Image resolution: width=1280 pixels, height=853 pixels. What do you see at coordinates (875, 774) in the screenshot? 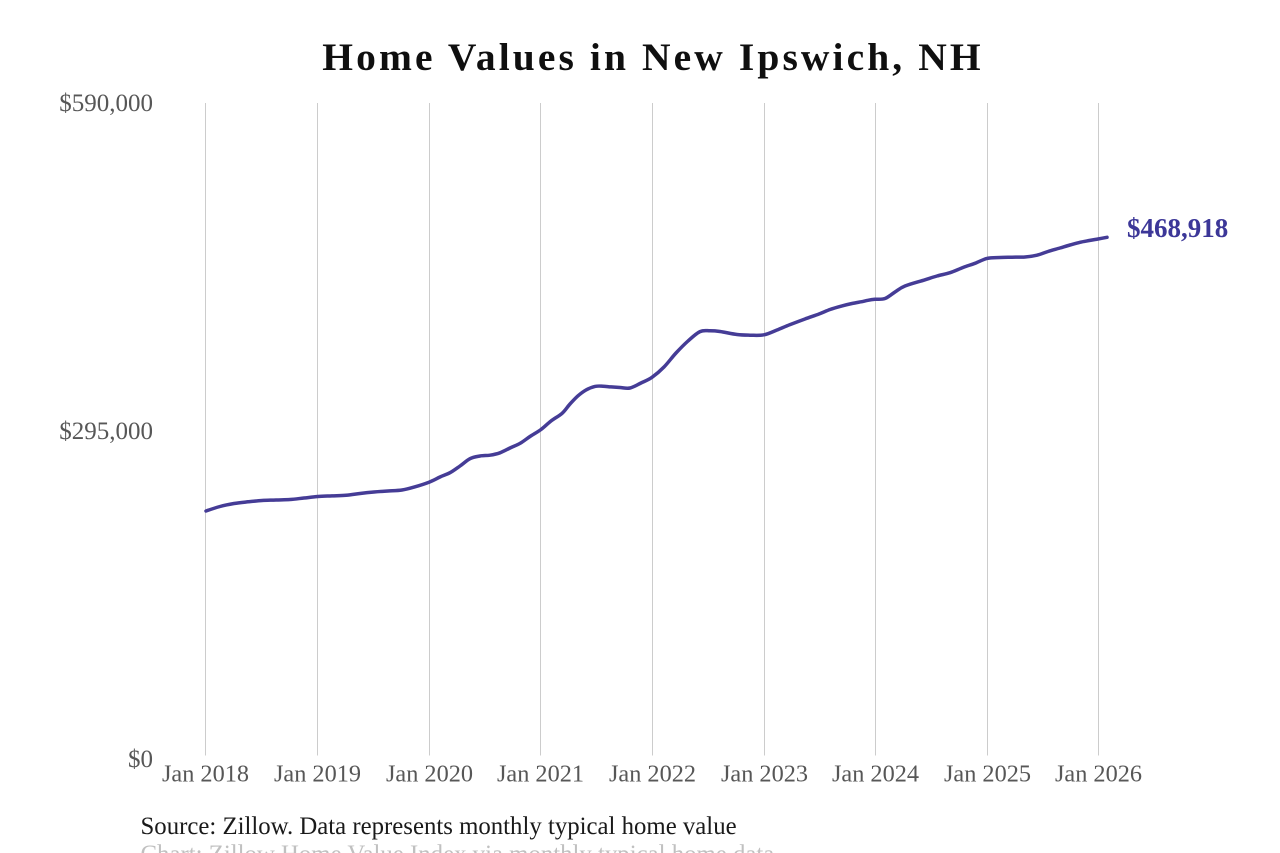
I see `svg-text: Jan 2024` at bounding box center [875, 774].